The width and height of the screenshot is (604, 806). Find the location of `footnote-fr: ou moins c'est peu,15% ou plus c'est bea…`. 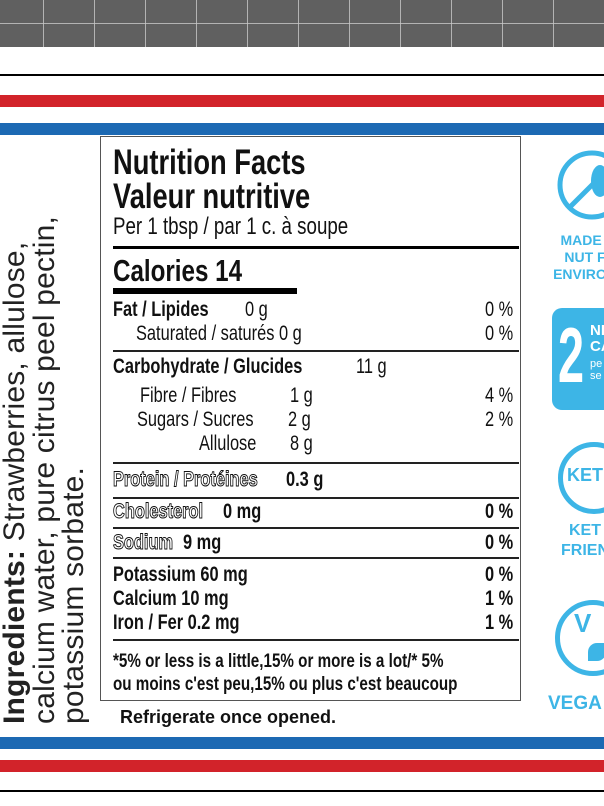

footnote-fr: ou moins c'est peu,15% ou plus c'est bea… is located at coordinates (285, 684).